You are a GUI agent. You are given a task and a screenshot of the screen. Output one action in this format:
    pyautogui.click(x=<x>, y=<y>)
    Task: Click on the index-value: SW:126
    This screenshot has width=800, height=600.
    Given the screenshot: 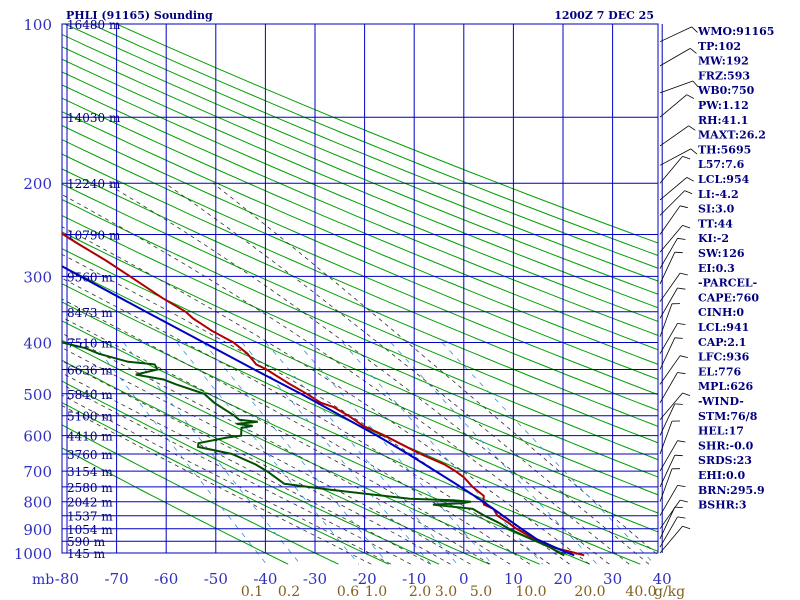 What is the action you would take?
    pyautogui.click(x=721, y=253)
    